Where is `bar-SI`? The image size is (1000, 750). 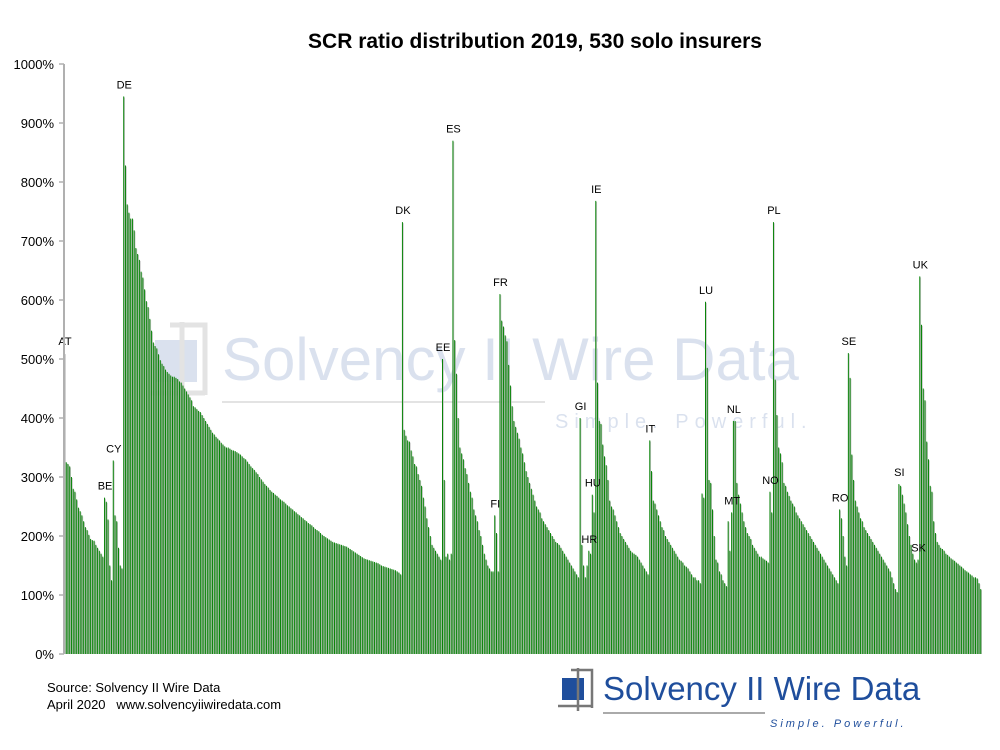
bar-SI is located at coordinates (902, 574).